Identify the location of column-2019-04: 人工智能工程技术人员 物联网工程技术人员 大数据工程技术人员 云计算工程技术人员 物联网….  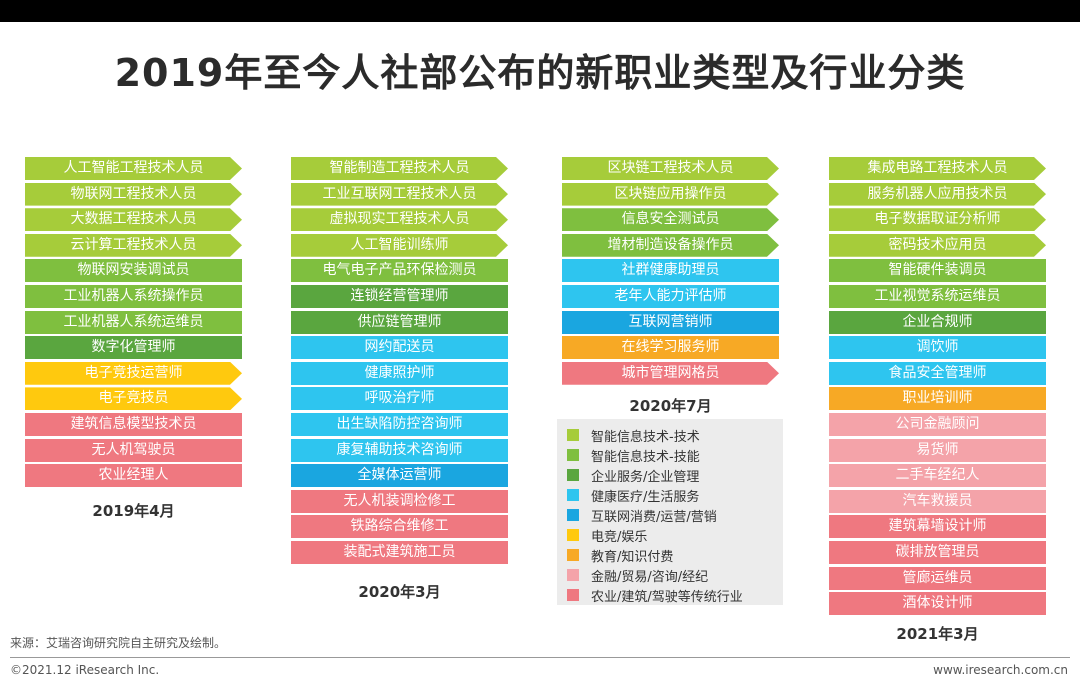
(133, 323).